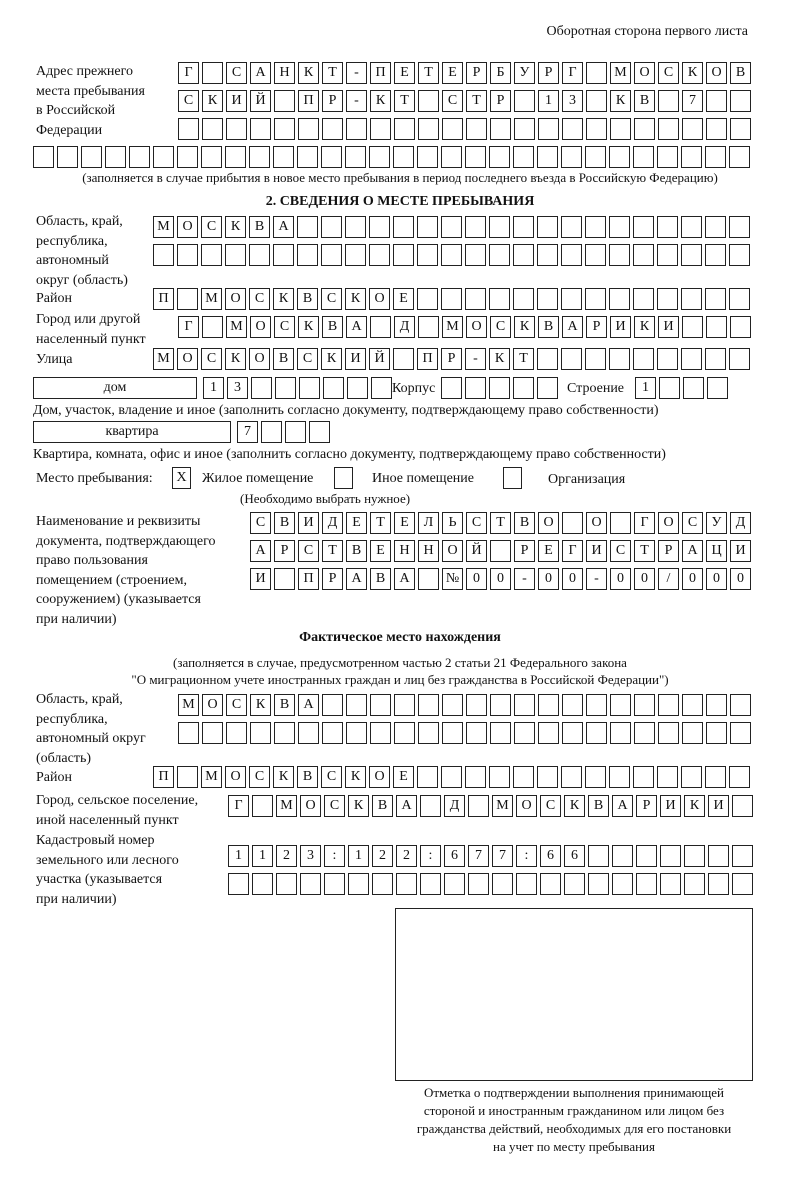 The width and height of the screenshot is (800, 1180). What do you see at coordinates (740, 523) in the screenshot?
I see `char-cell: Д` at bounding box center [740, 523].